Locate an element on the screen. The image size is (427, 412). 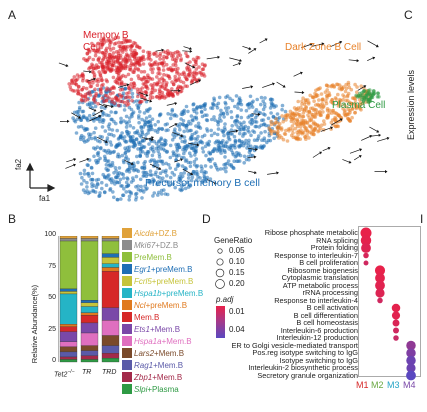
generatio-legend-value-2: 0.10 is located at coordinates (237, 261).